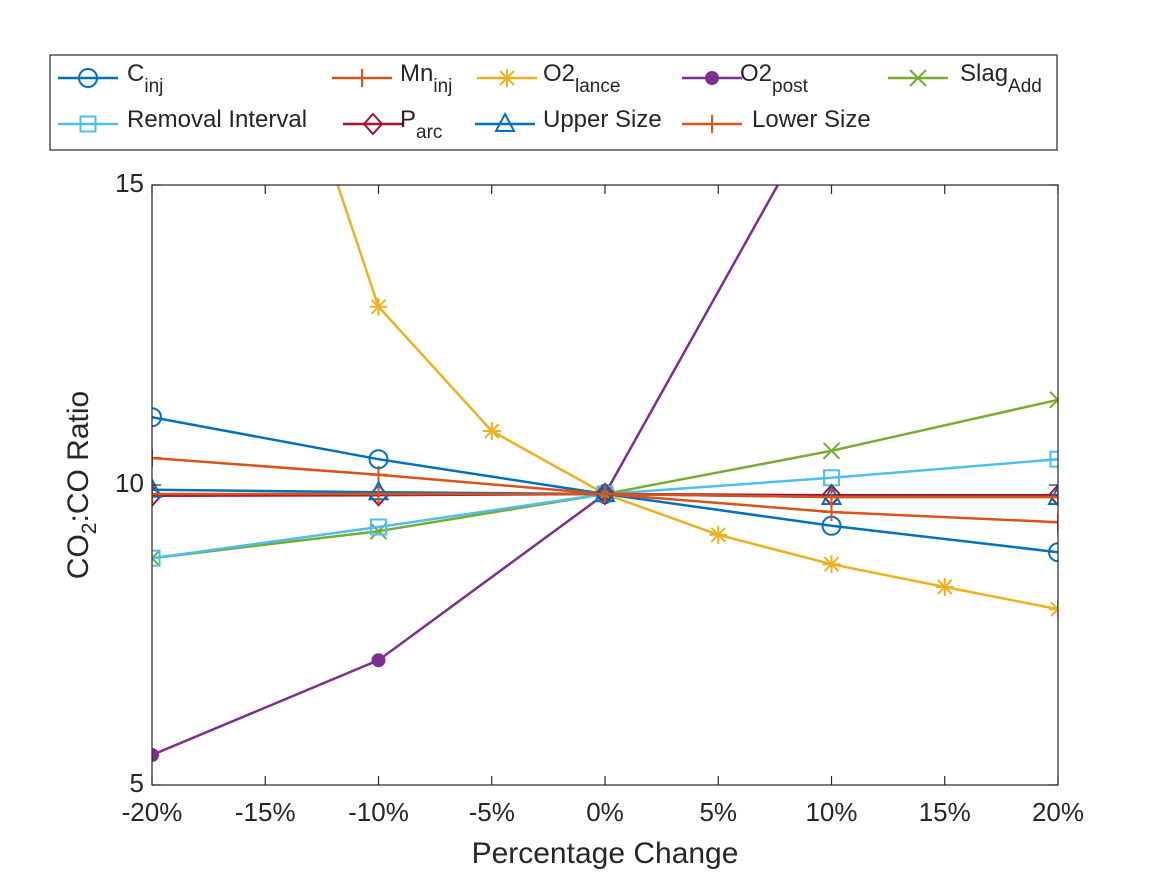 The height and width of the screenshot is (875, 1167). What do you see at coordinates (145, 78) in the screenshot?
I see `legend-label: Cinj` at bounding box center [145, 78].